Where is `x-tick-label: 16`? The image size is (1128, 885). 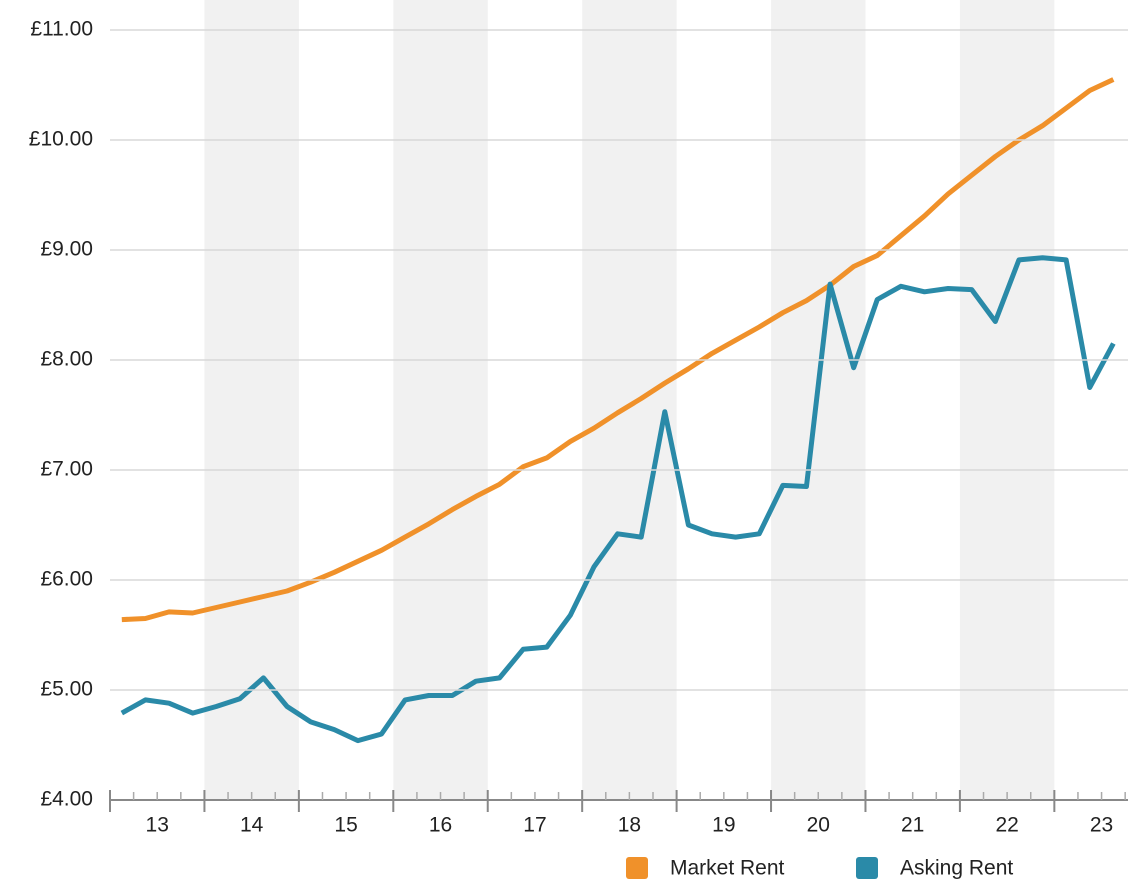 x-tick-label: 16 is located at coordinates (440, 825).